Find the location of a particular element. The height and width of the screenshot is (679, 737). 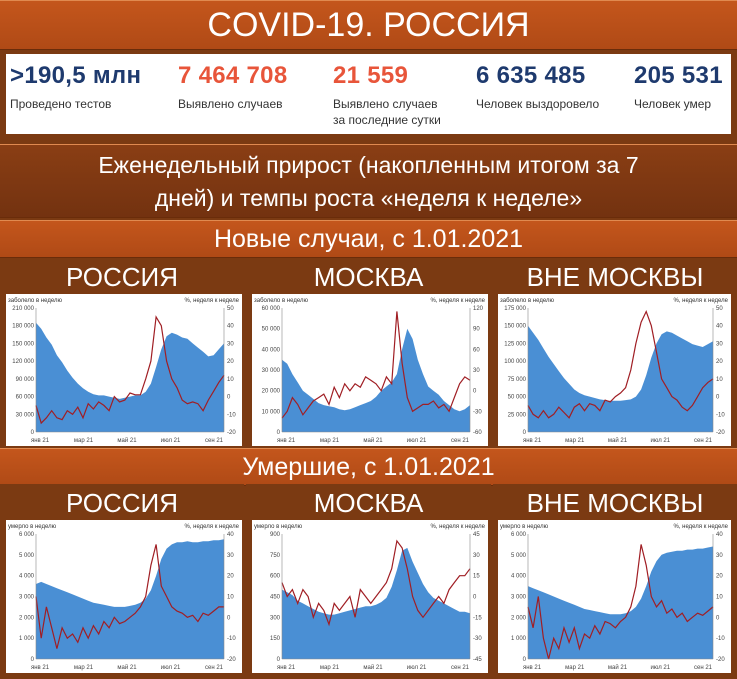

y-tick-label: 90 000 is located at coordinates (25, 380).